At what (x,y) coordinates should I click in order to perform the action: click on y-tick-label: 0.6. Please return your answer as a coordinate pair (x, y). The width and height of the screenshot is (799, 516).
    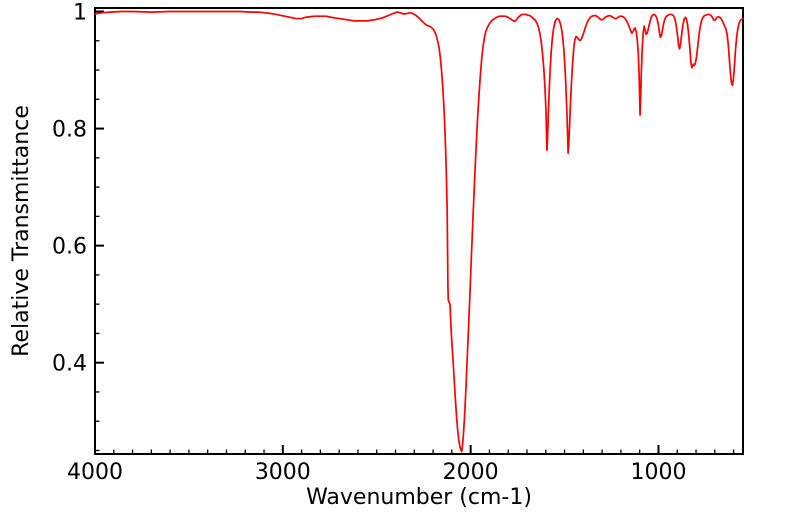
    Looking at the image, I should click on (69, 247).